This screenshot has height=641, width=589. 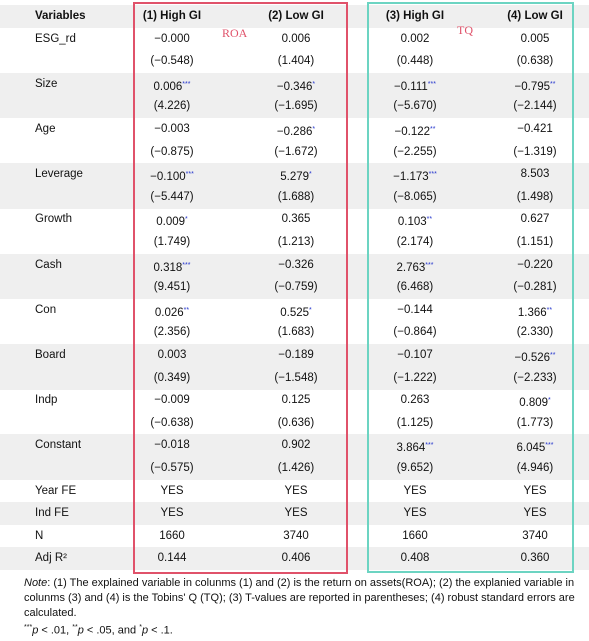 I want to click on cell-value: (2.330), so click(x=535, y=332).